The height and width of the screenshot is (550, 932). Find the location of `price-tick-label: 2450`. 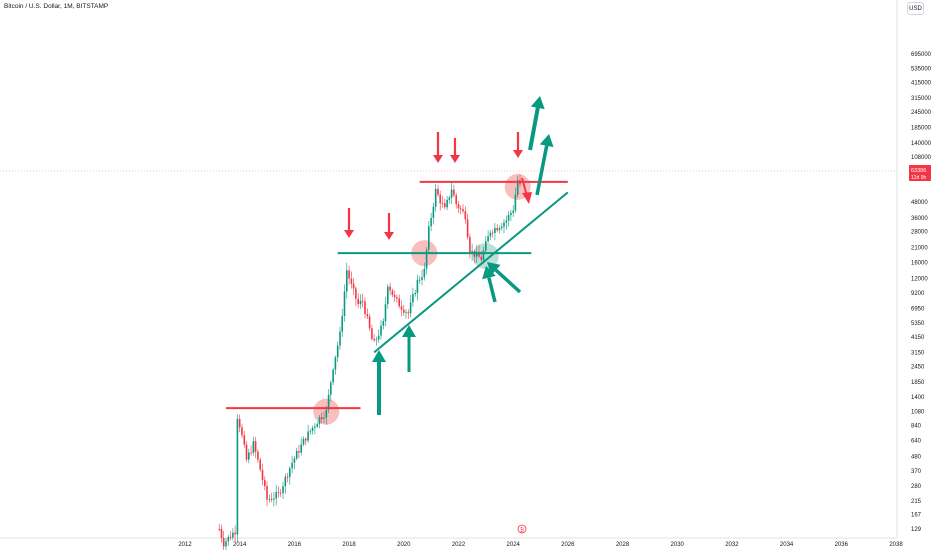

price-tick-label: 2450 is located at coordinates (918, 367).